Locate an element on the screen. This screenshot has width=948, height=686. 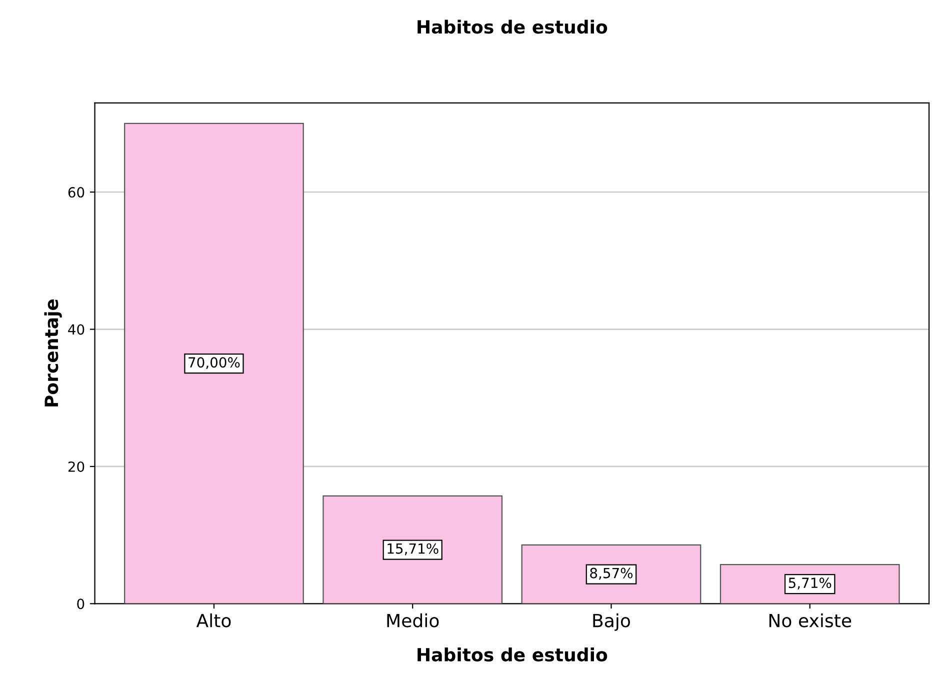
x-tick-label: Alto is located at coordinates (213, 620).